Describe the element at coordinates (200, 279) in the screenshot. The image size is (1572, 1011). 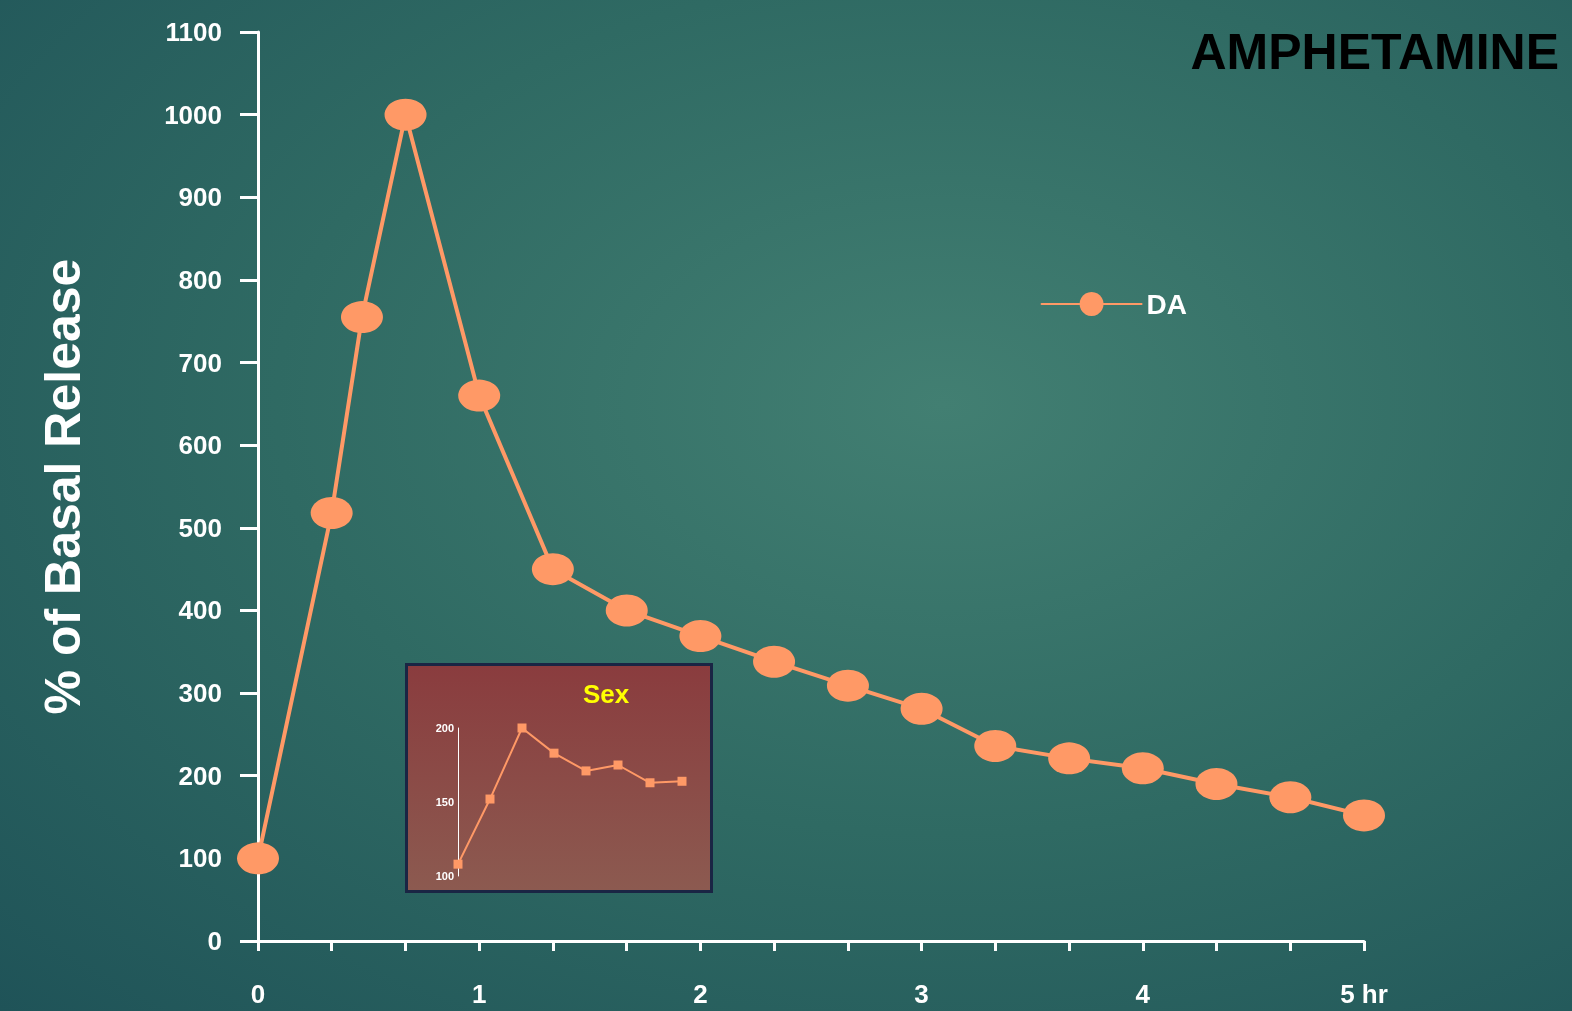
I see `y-tick-label: 800` at that location.